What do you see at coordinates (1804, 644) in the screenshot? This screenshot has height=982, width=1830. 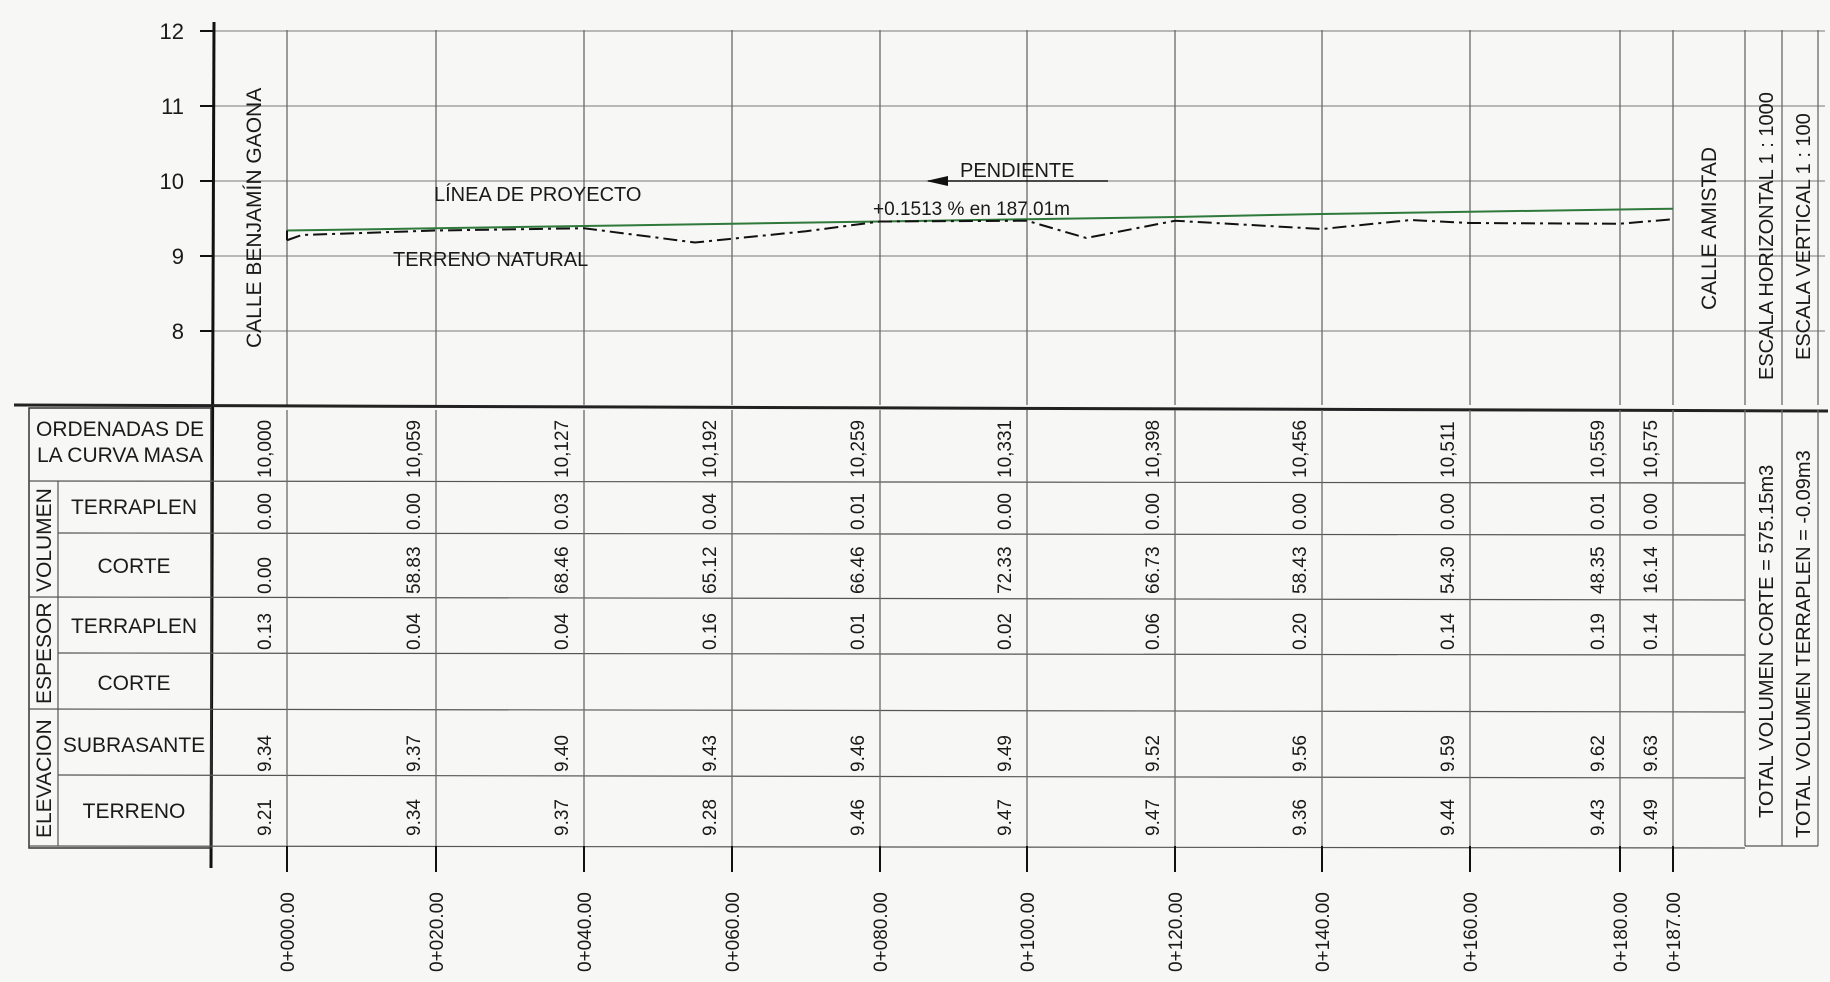 I see `total-terraplen-label: TOTAL VOLUMEN TERRAPLEN = -0.09m3` at bounding box center [1804, 644].